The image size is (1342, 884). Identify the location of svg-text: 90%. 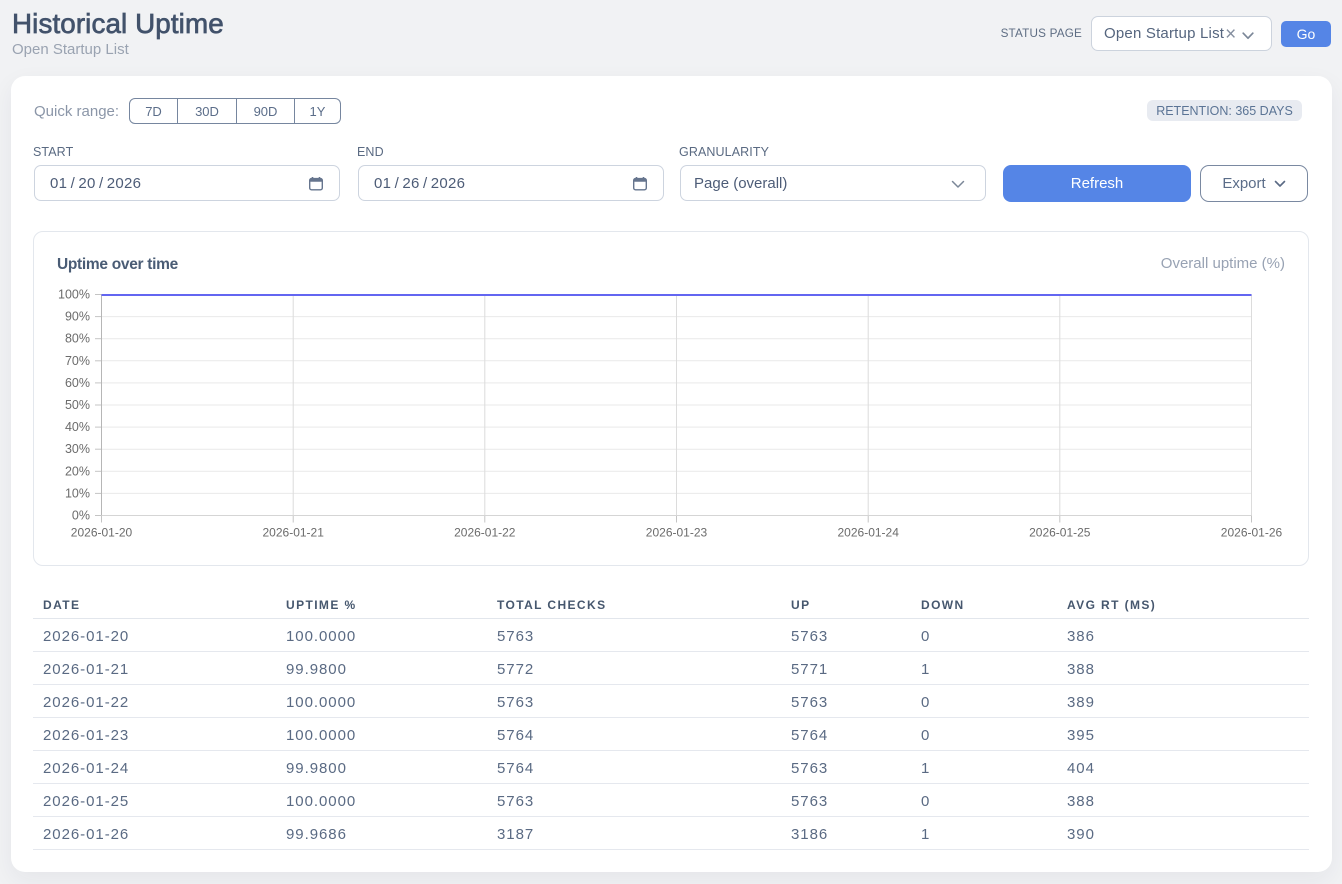
(77, 317).